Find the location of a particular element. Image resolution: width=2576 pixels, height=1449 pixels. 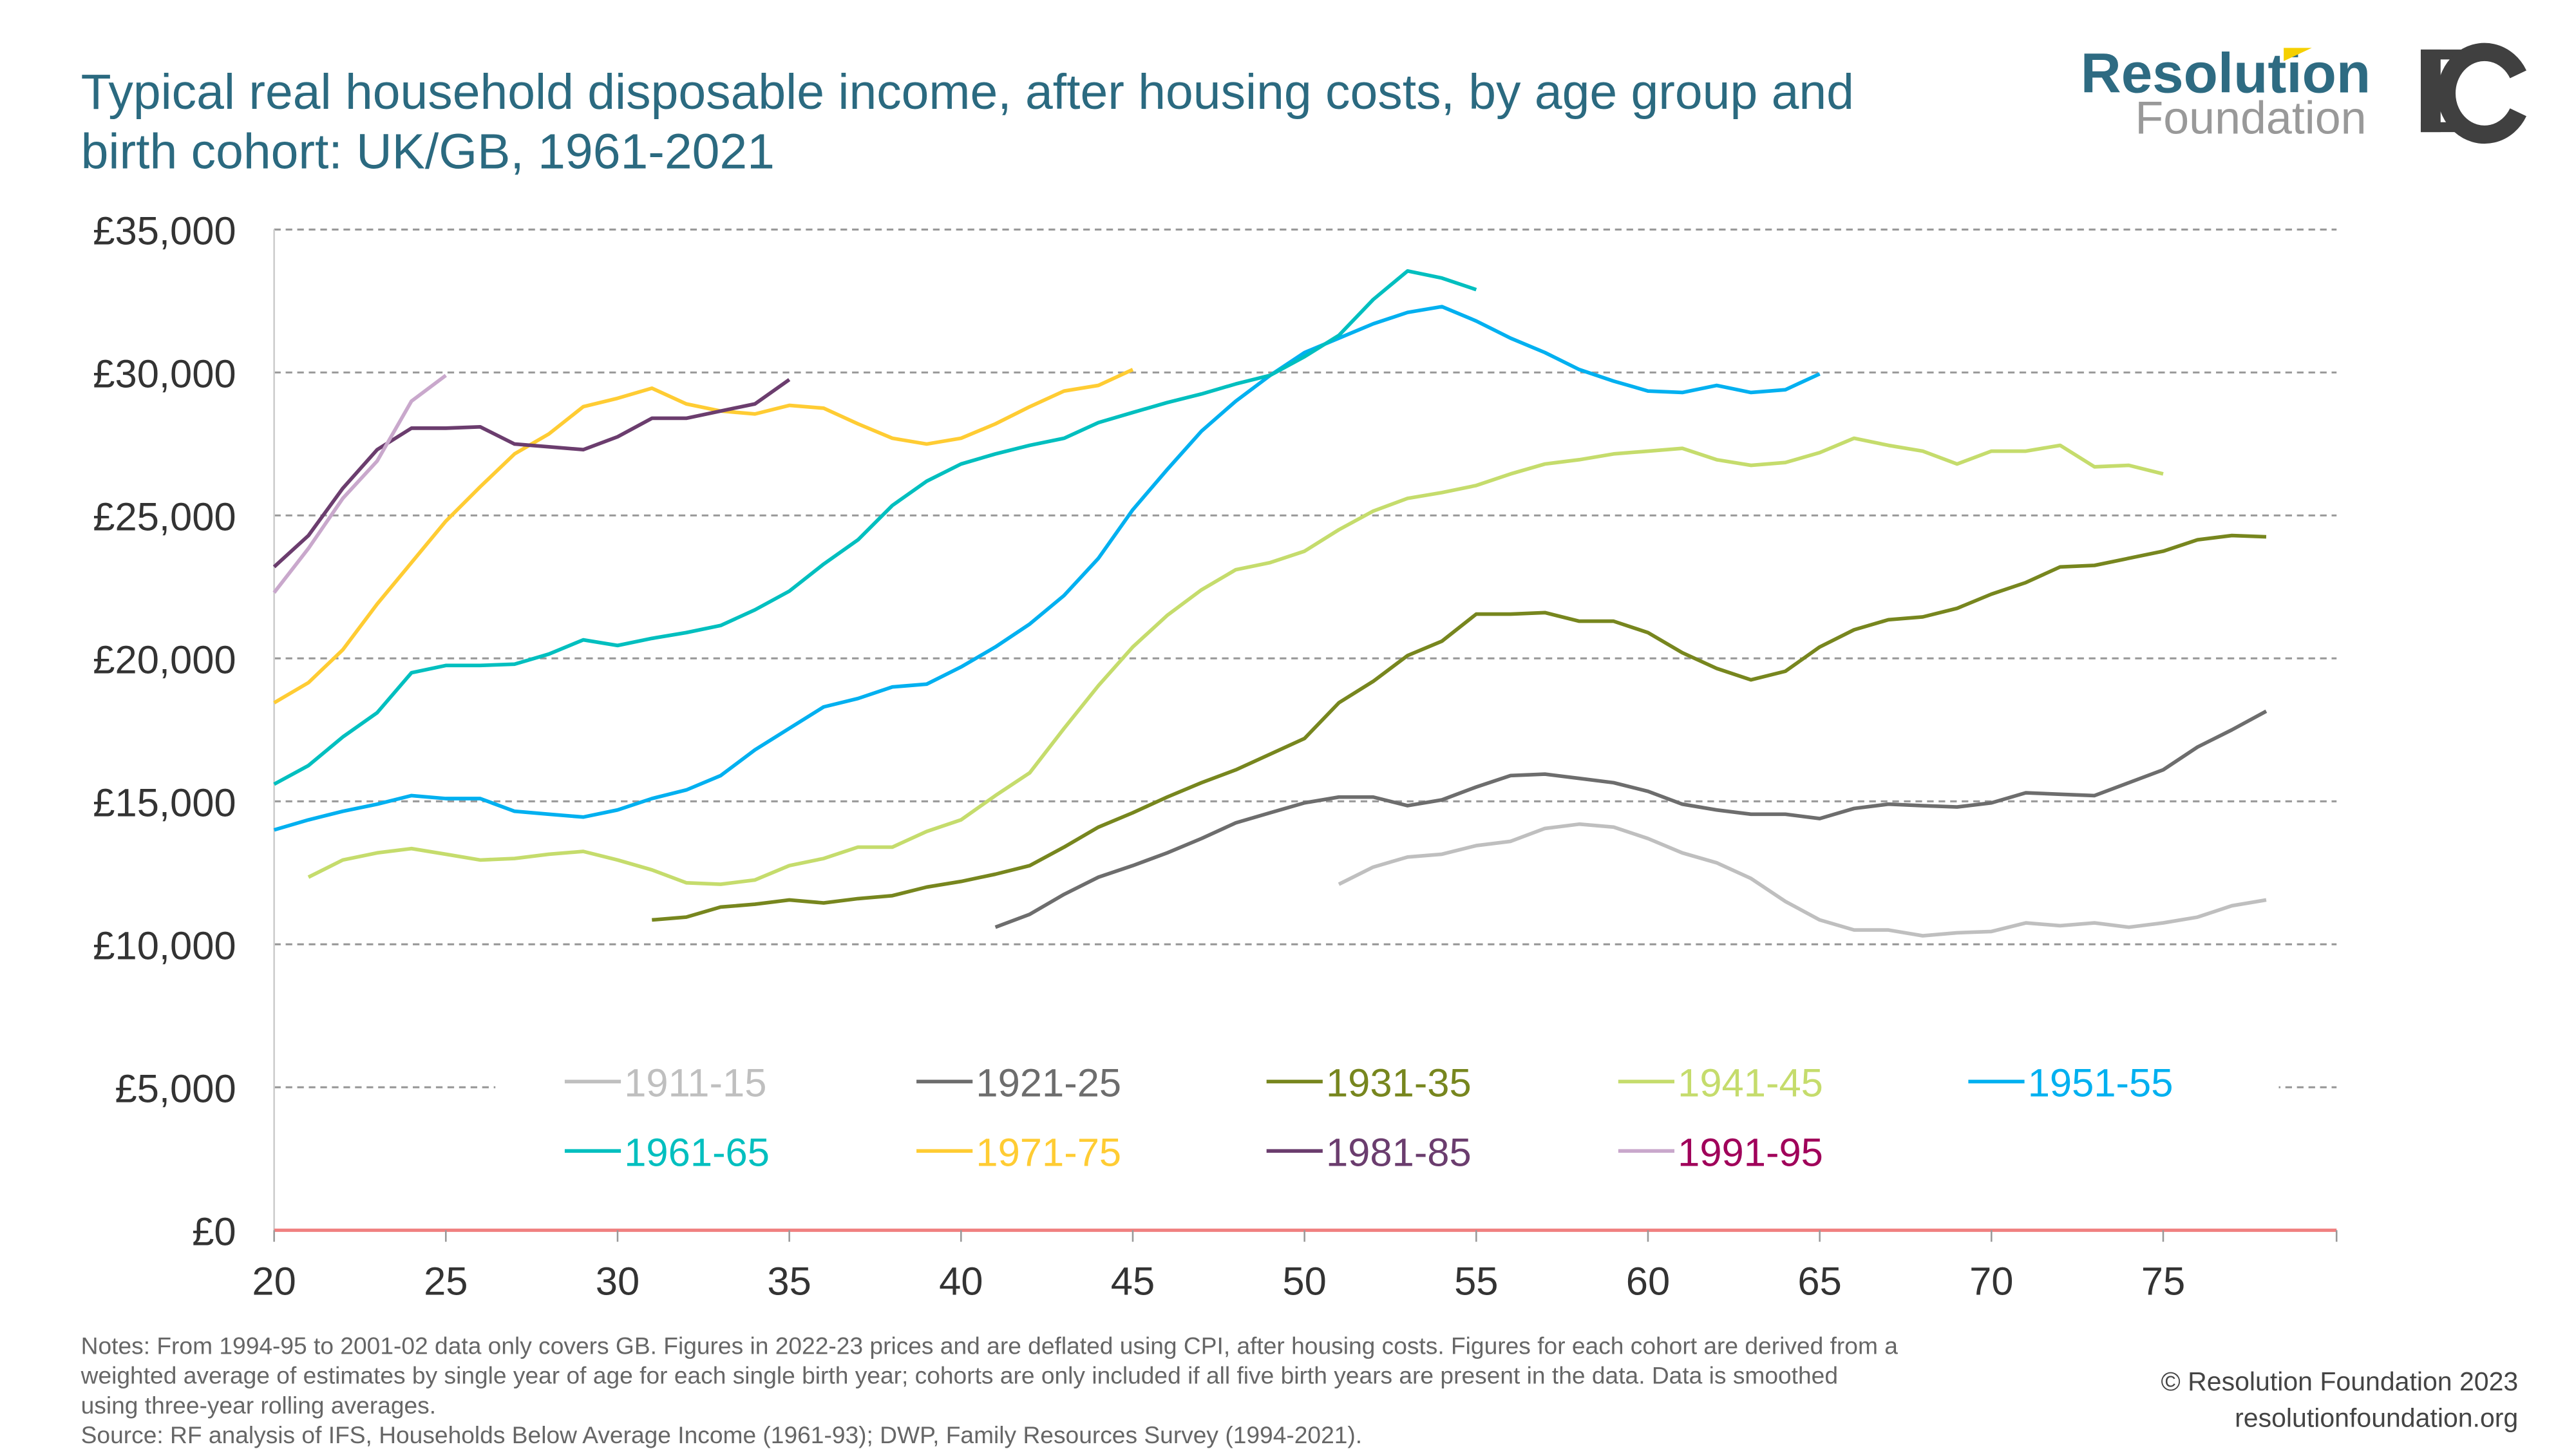

x-tick-label: 55 is located at coordinates (1476, 1281).